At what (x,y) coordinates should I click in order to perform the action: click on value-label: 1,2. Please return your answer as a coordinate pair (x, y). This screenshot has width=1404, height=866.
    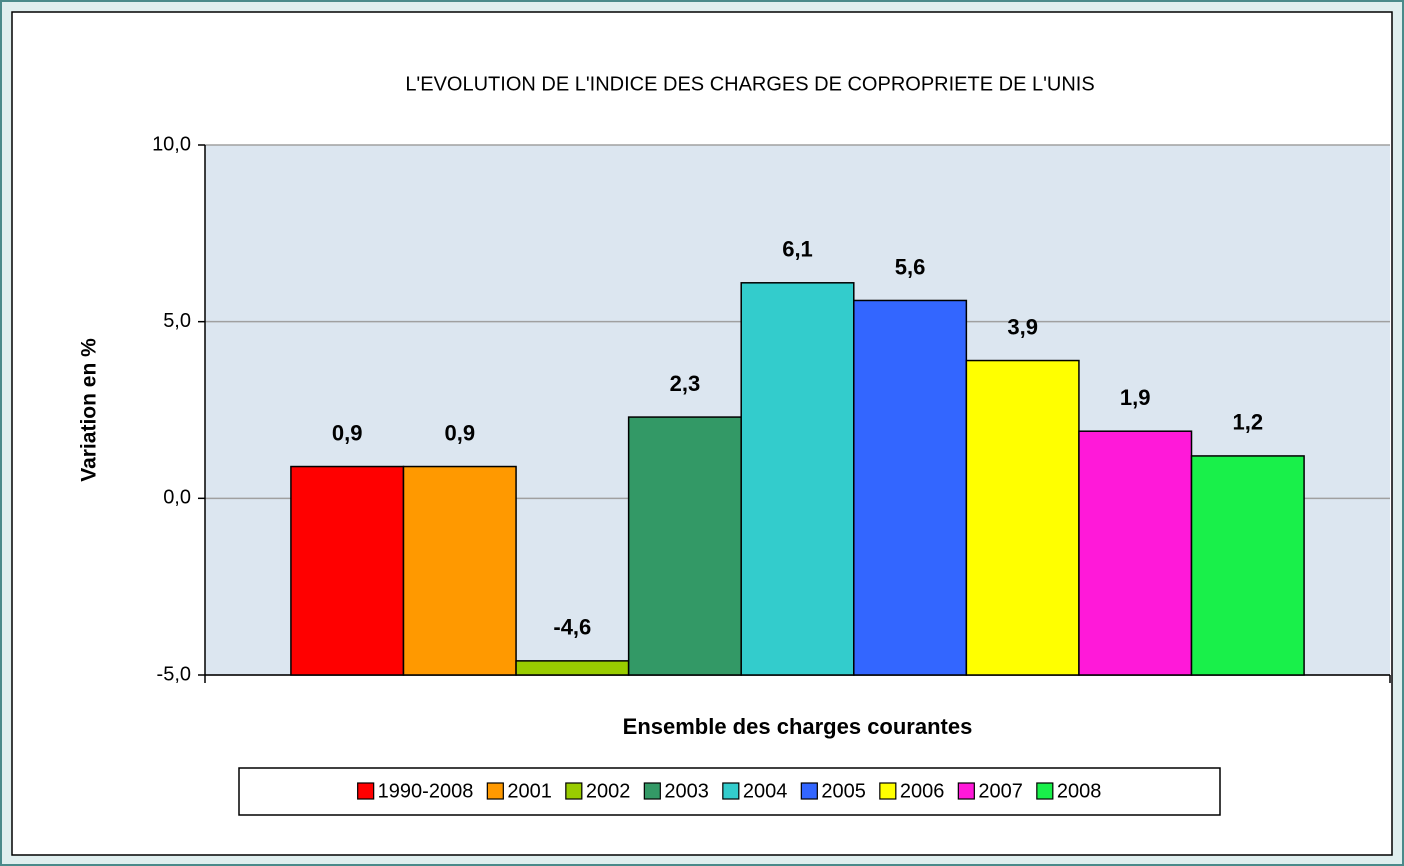
    Looking at the image, I should click on (1248, 422).